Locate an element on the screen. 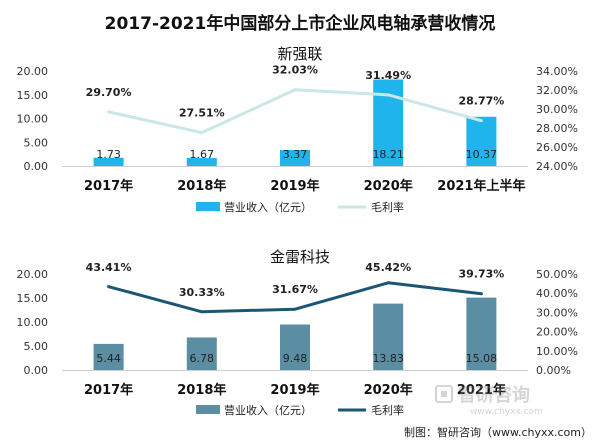  right-axis-tick-label: 20.00% is located at coordinates (557, 332).